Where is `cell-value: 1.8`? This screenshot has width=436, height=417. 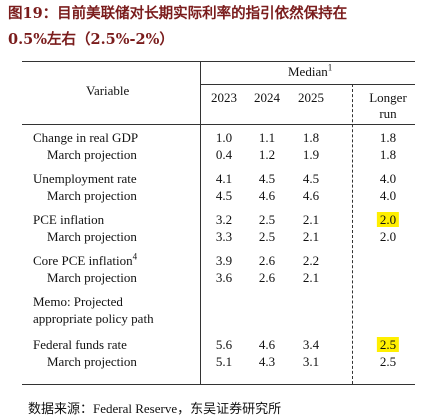
cell-value: 1.8 is located at coordinates (388, 138).